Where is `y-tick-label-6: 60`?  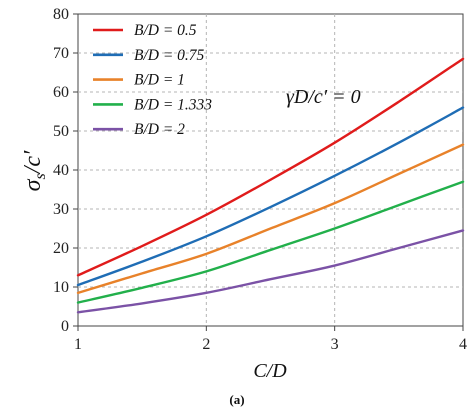
y-tick-label-6: 60 is located at coordinates (61, 92).